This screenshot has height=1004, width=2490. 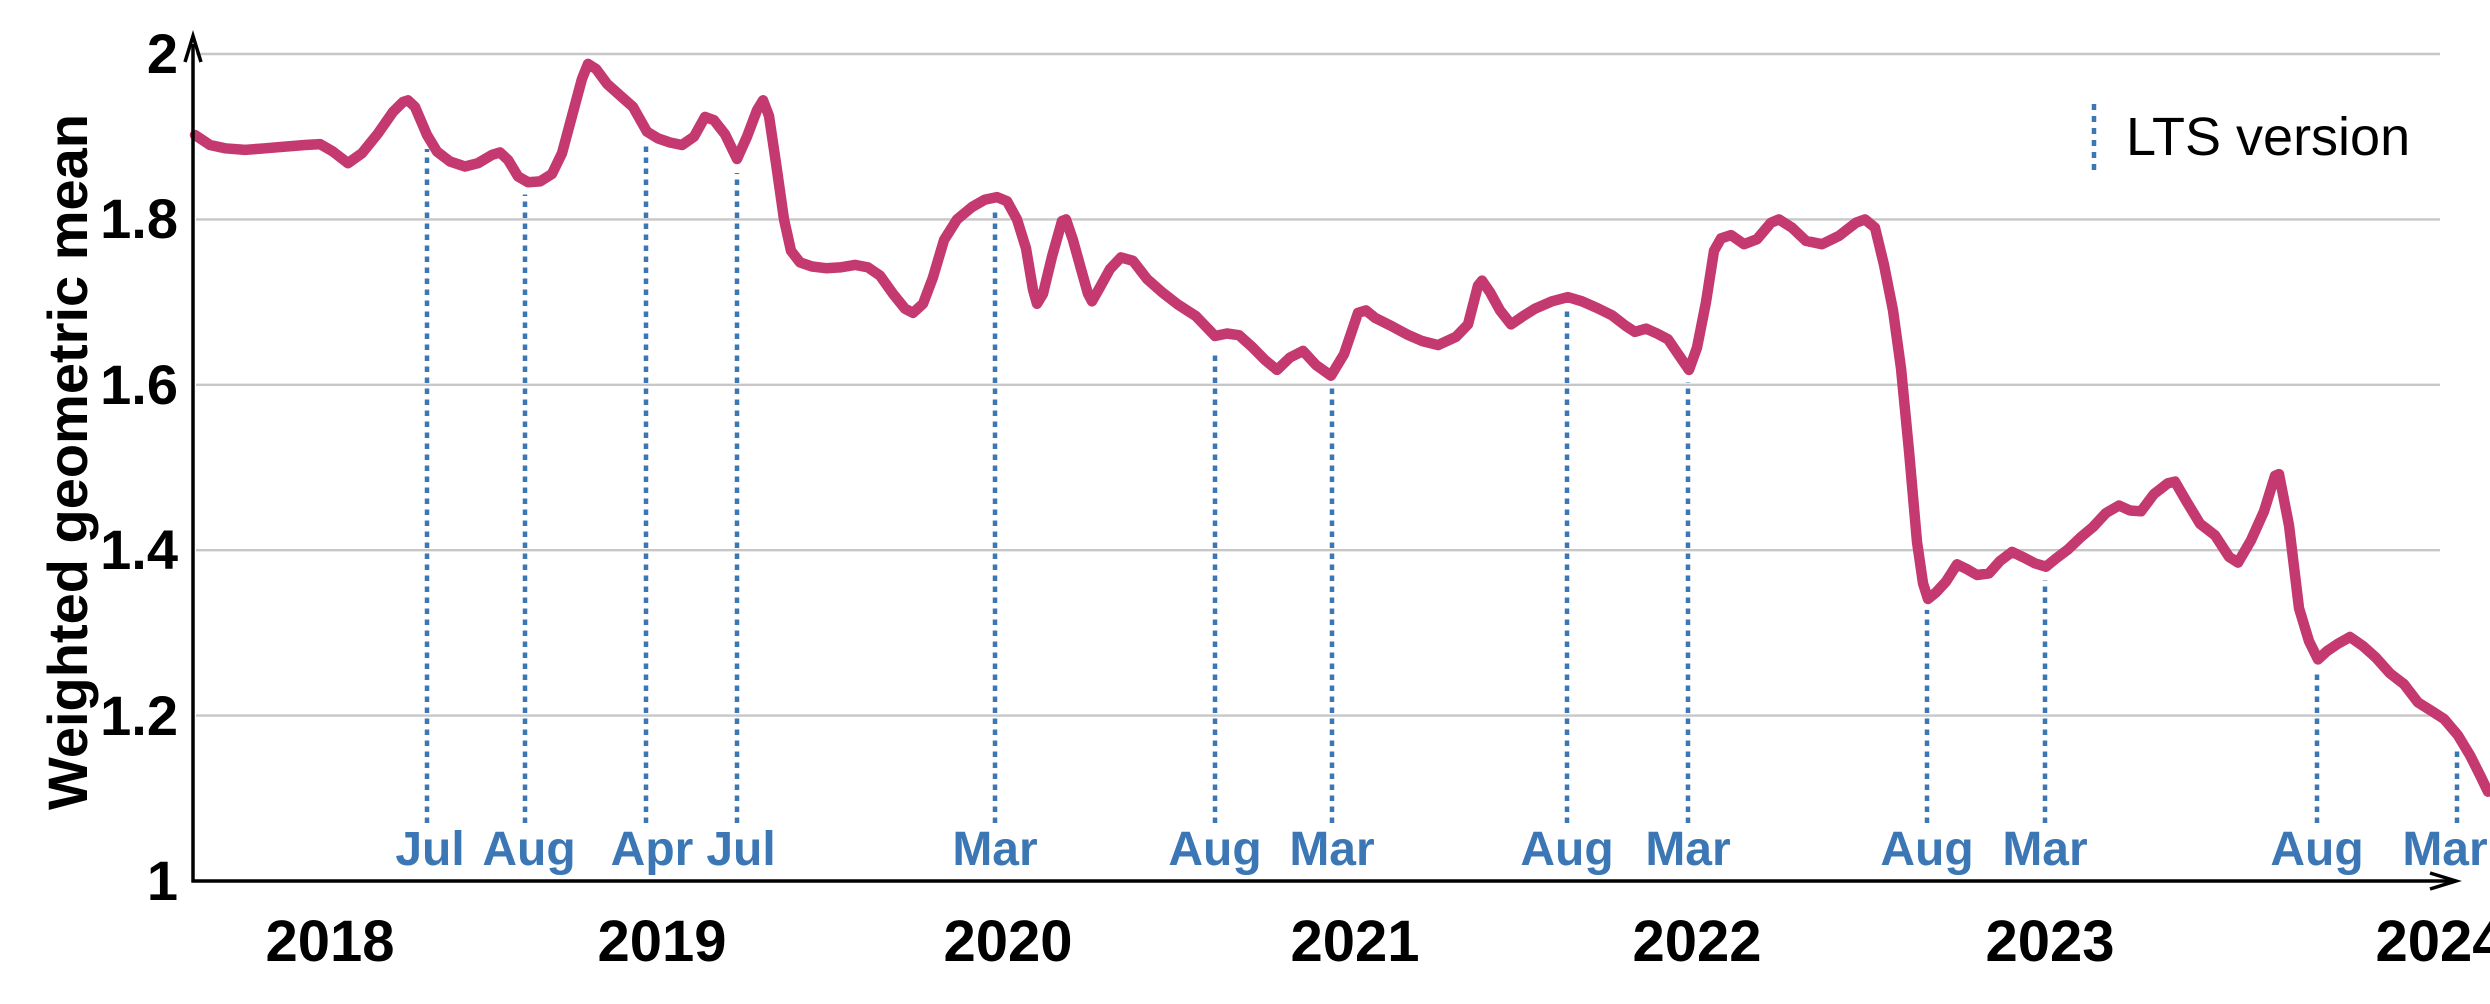 What do you see at coordinates (1697, 941) in the screenshot?
I see `x-year-label: 2022` at bounding box center [1697, 941].